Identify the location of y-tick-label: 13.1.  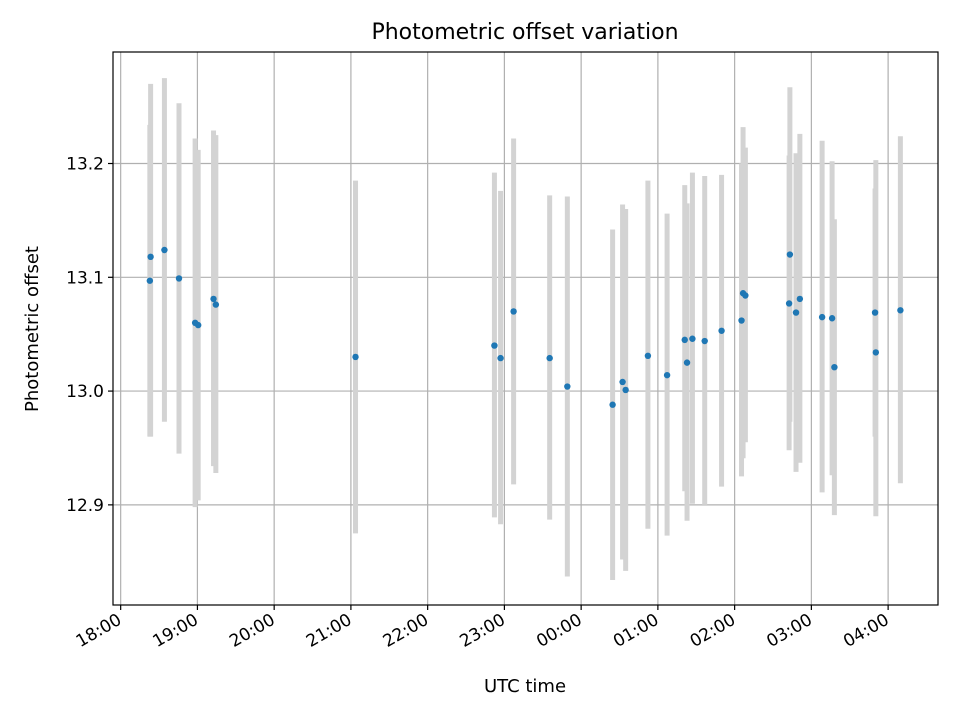
(85, 278).